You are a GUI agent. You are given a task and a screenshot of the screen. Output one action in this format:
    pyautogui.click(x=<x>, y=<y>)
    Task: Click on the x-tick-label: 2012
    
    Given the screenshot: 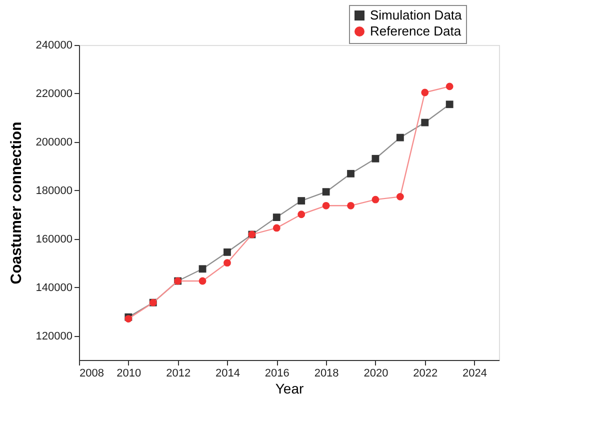 What is the action you would take?
    pyautogui.click(x=178, y=374)
    